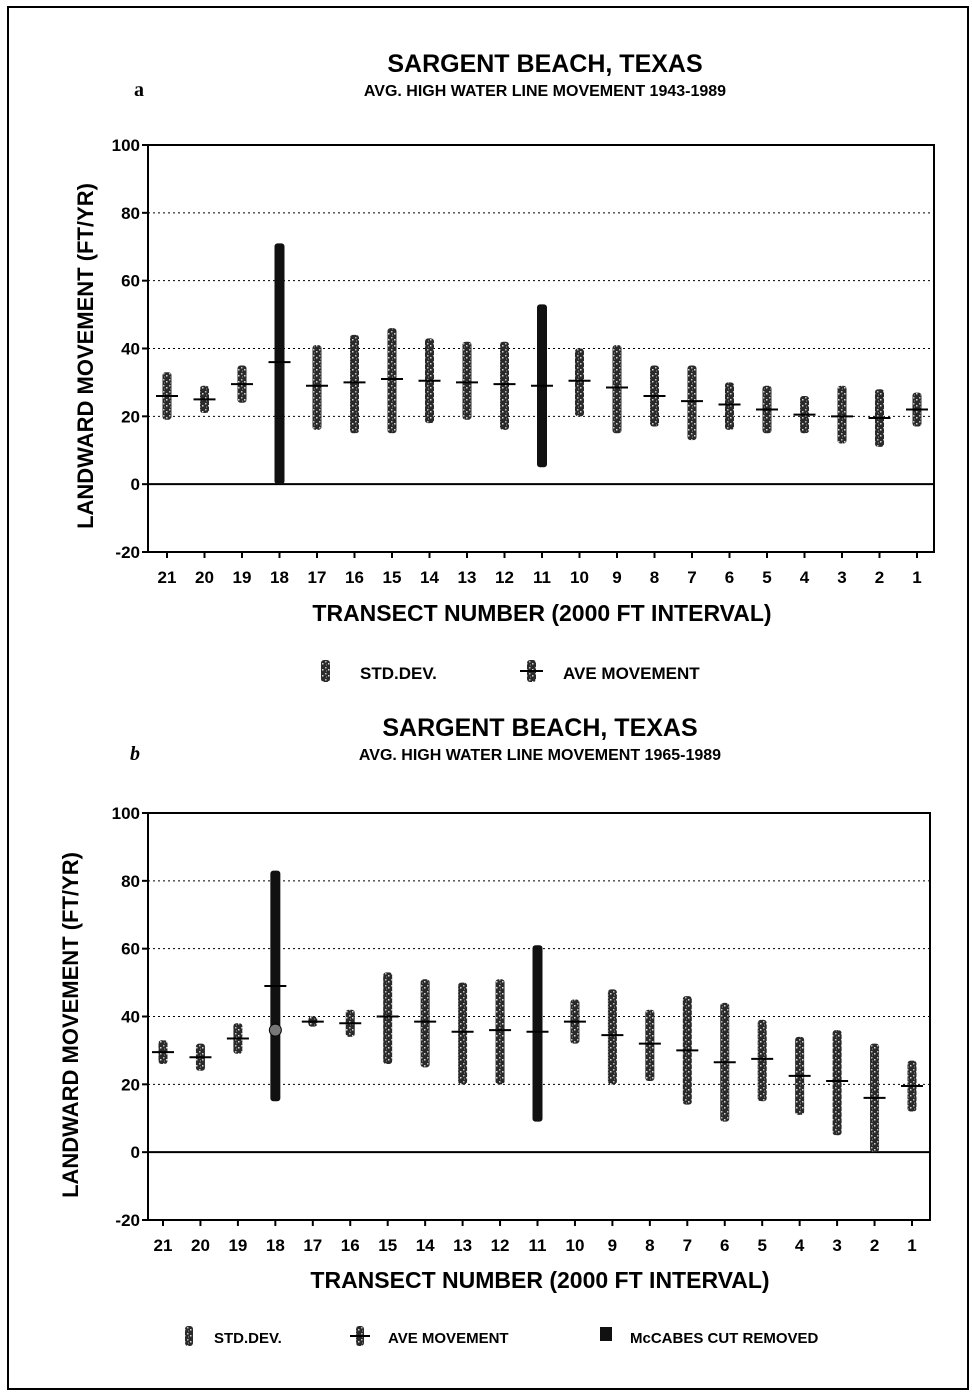 Image resolution: width=972 pixels, height=1395 pixels. Describe the element at coordinates (606, 1334) in the screenshot. I see `legend-mccabes-cut-removed-swatch` at that location.